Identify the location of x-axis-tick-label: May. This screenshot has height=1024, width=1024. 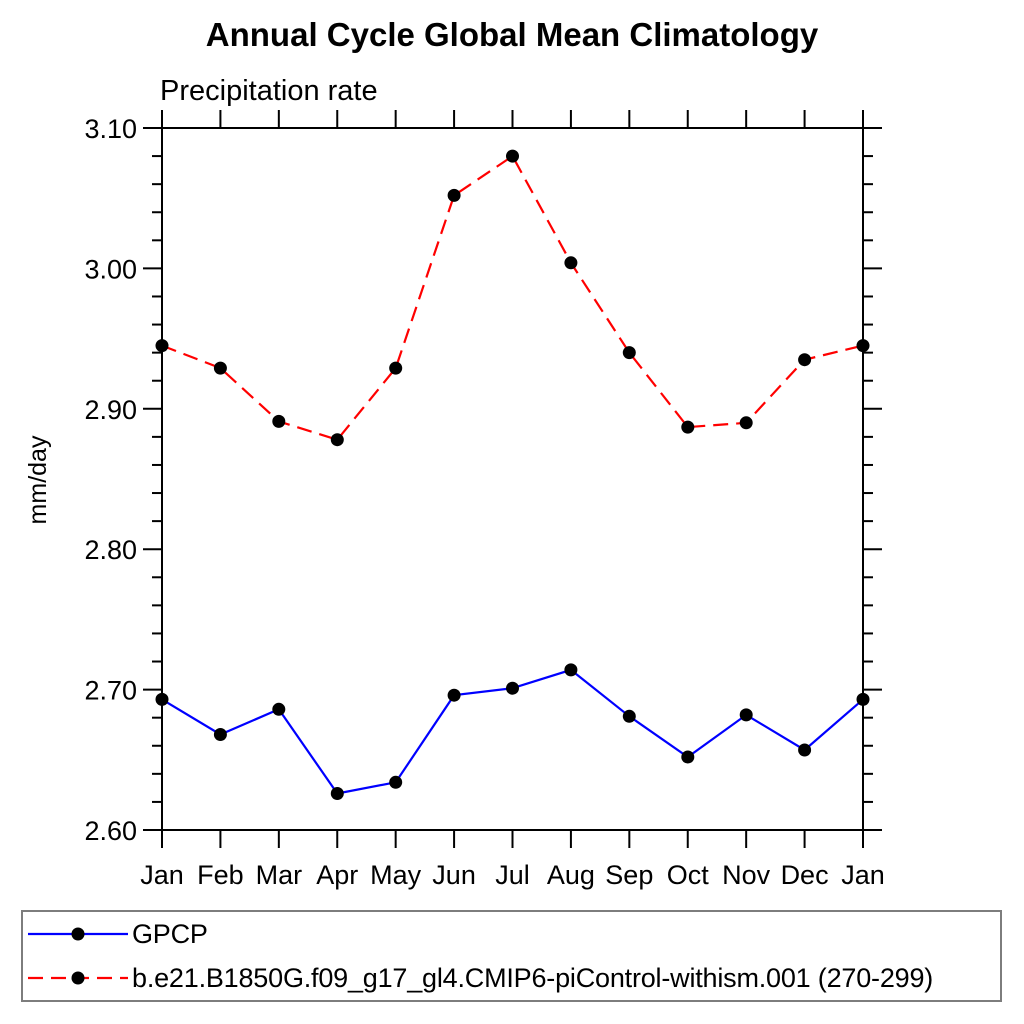
(396, 875).